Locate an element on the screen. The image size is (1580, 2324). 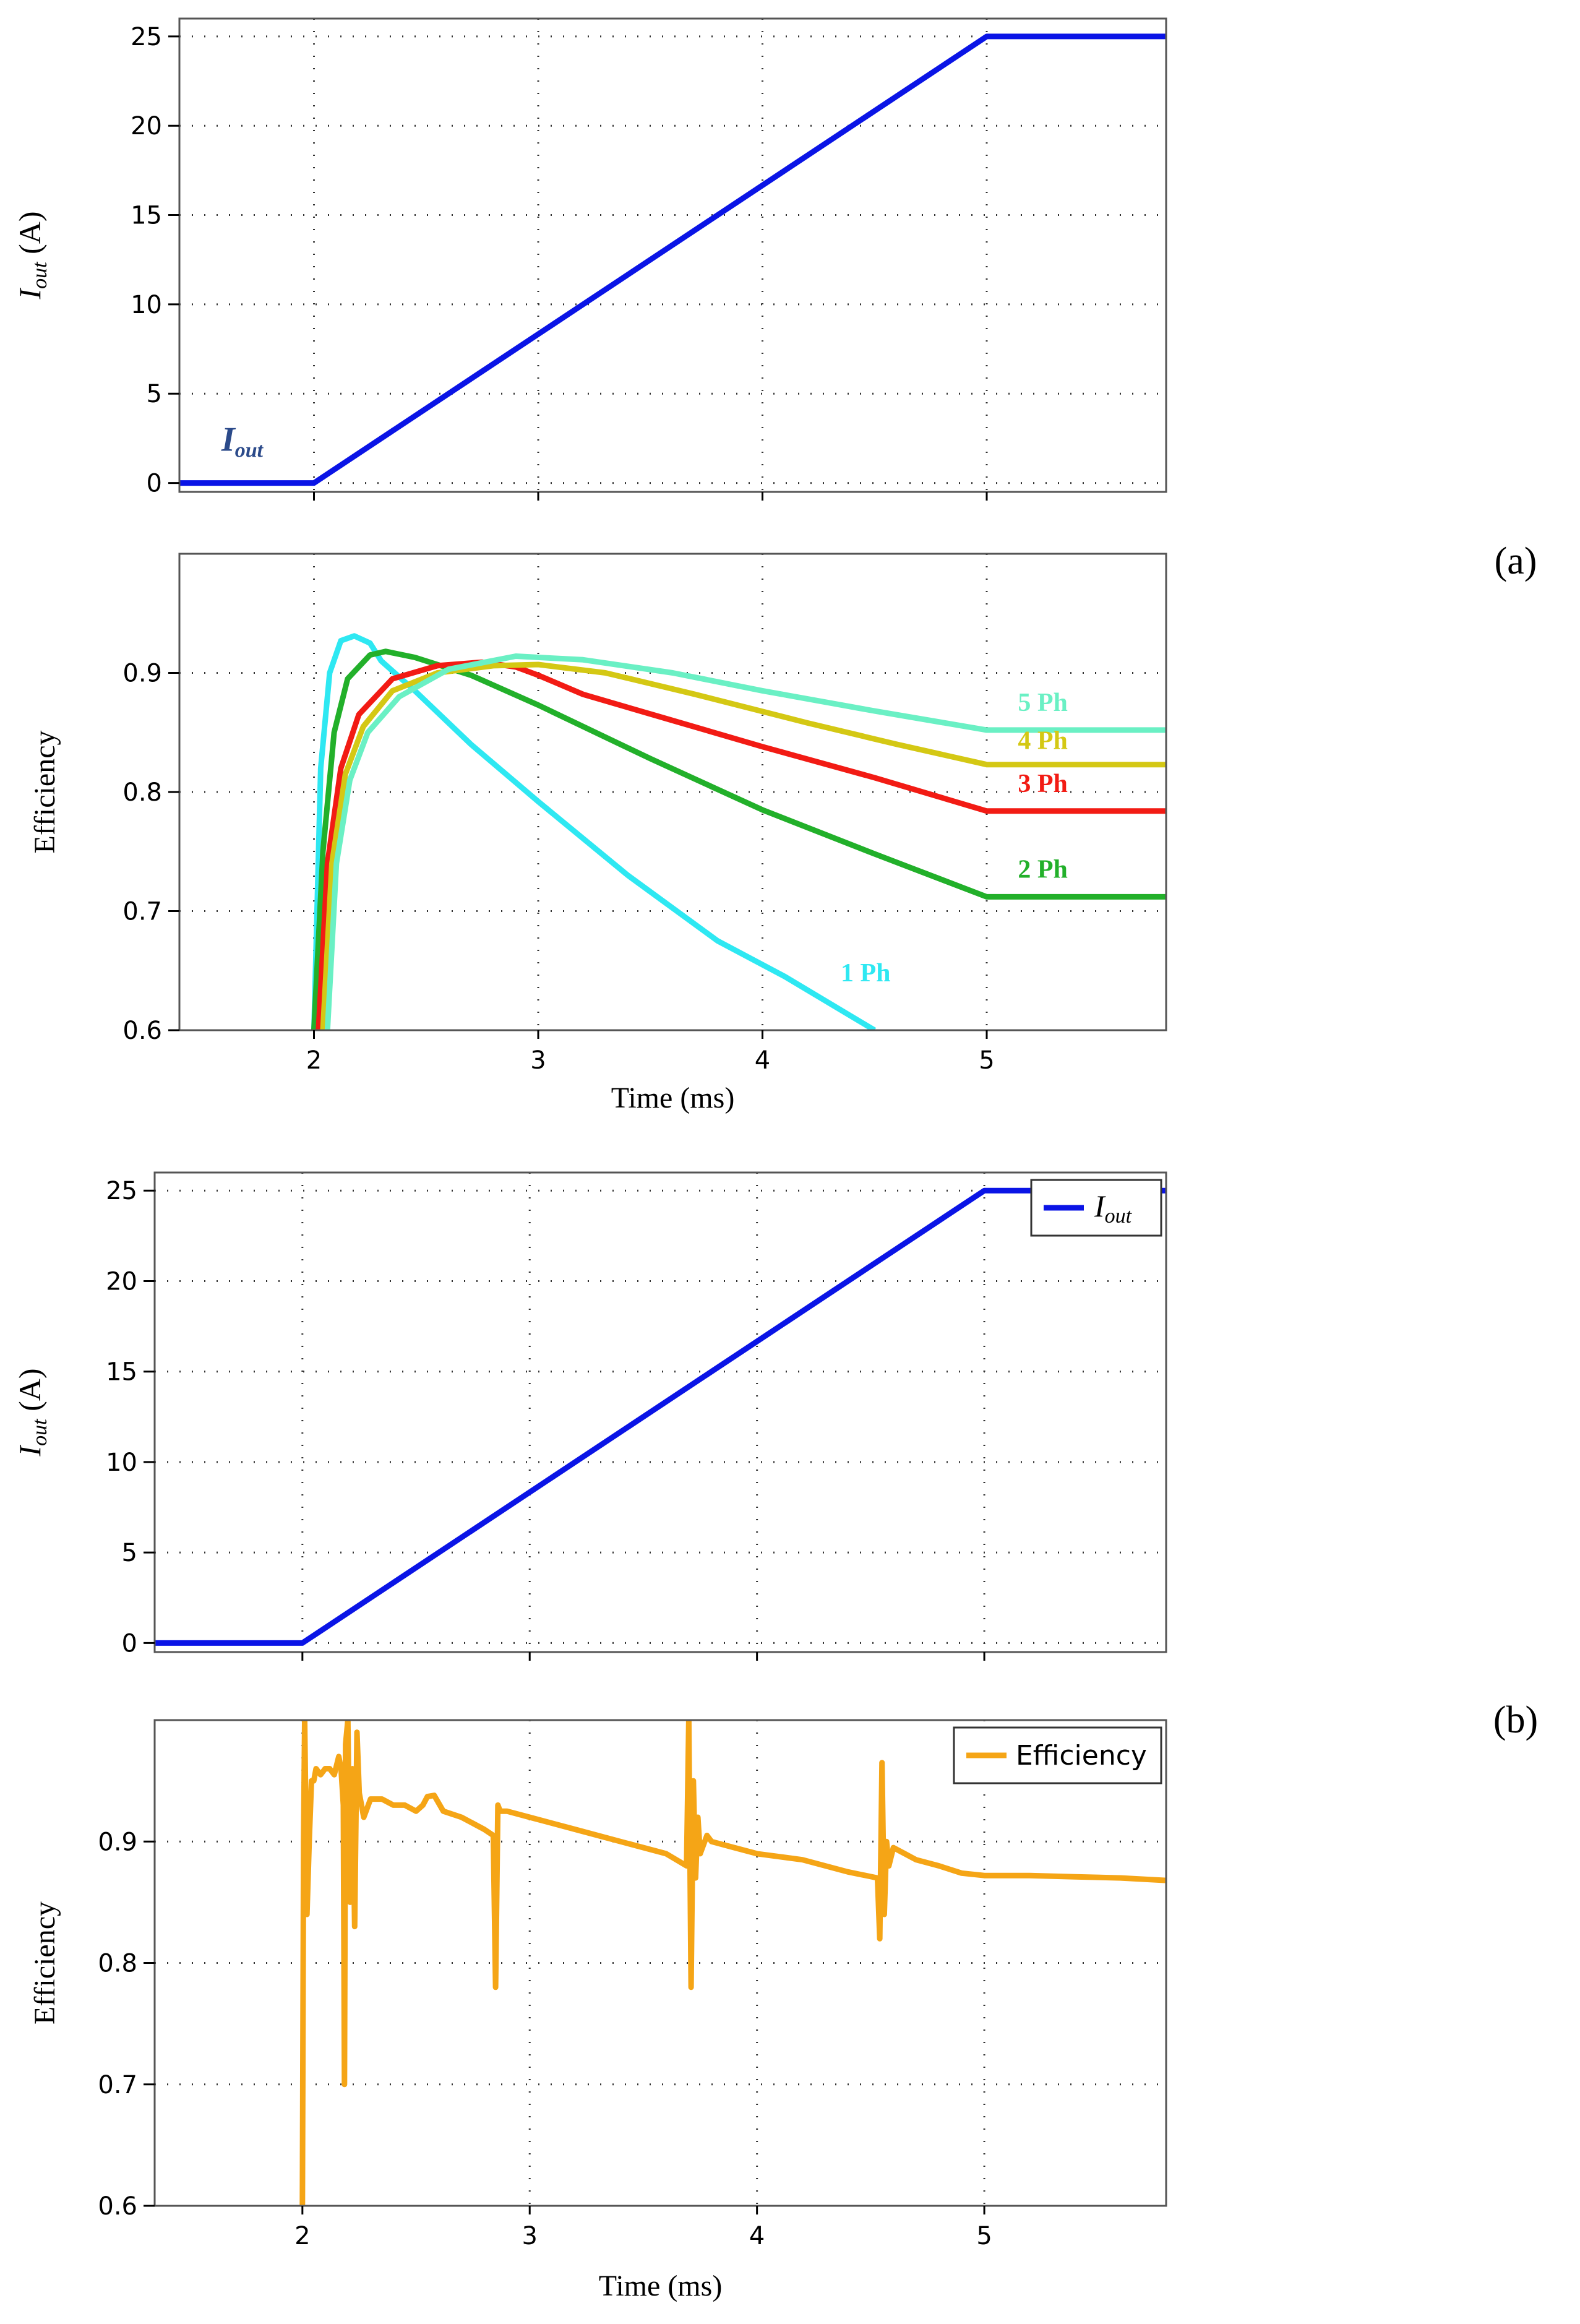
legend-label-sub: out is located at coordinates (1119, 1216).